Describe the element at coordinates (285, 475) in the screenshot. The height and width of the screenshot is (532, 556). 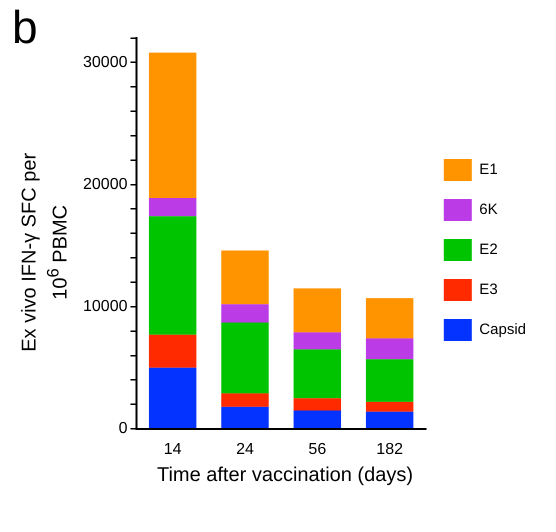
I see `x-axis-title: Time after vaccination (days)` at that location.